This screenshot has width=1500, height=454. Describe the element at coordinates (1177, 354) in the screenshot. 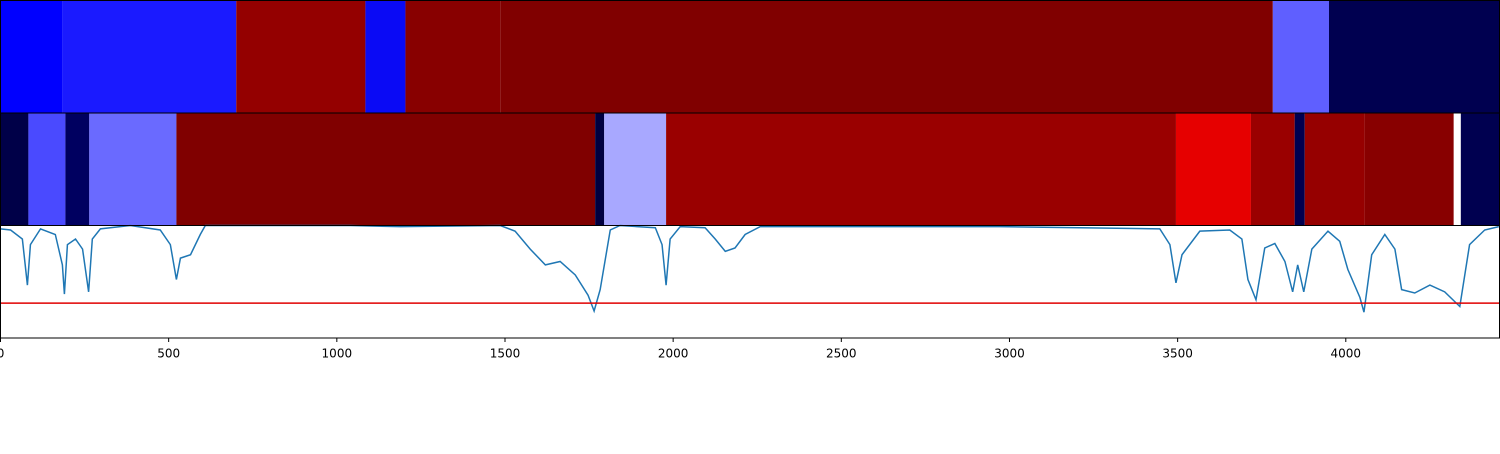

I see `x-tick-label: 3500` at that location.